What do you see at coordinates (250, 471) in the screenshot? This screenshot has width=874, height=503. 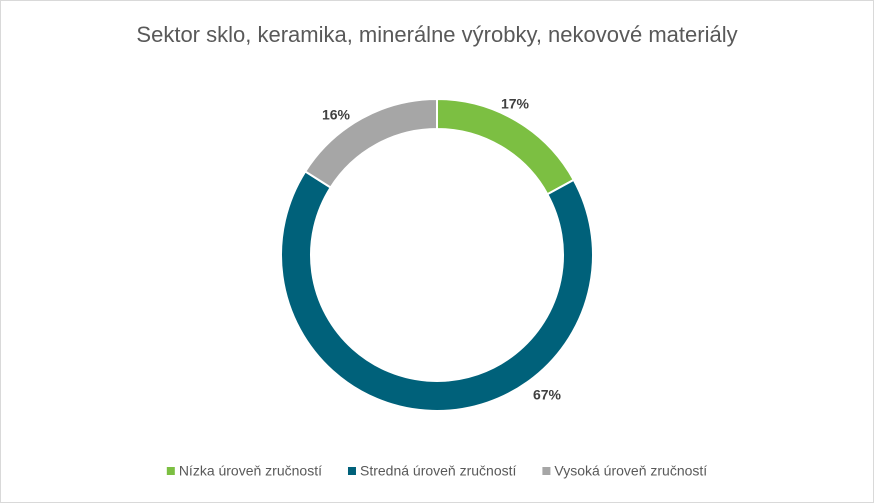 I see `legend-label: Nízka úroveň zručností` at bounding box center [250, 471].